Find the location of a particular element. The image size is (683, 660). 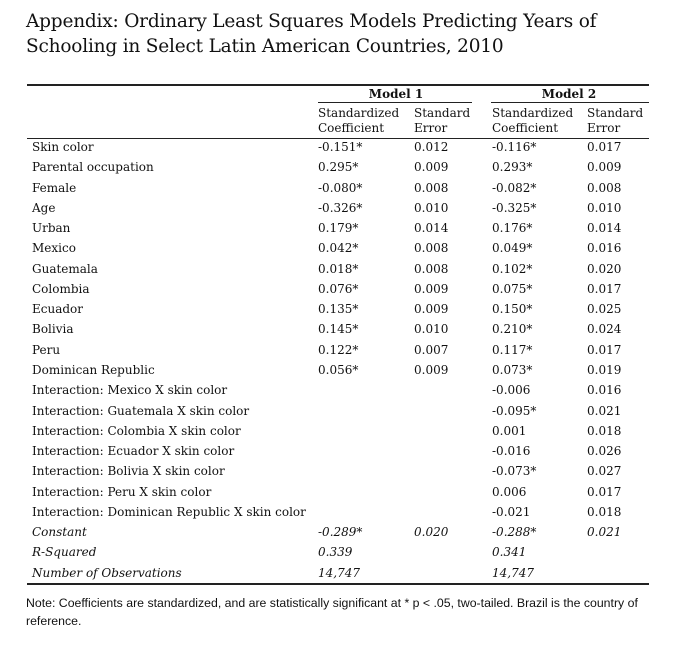

model-2-se-header: Standard Error is located at coordinates (615, 121).